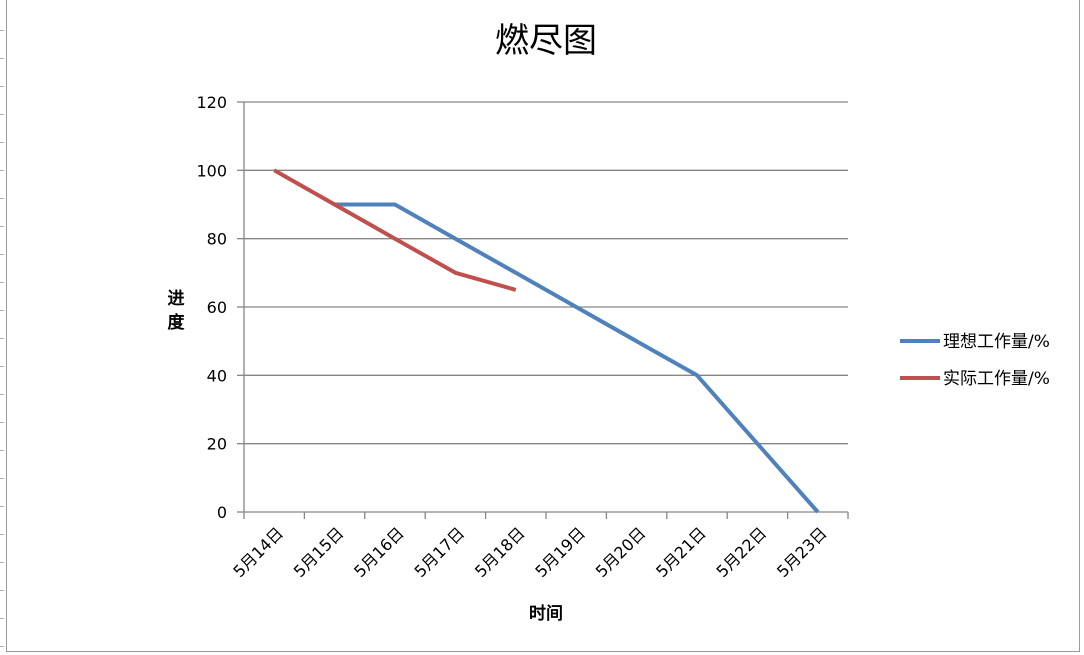 The width and height of the screenshot is (1084, 655). What do you see at coordinates (395, 230) in the screenshot?
I see `series-line` at bounding box center [395, 230].